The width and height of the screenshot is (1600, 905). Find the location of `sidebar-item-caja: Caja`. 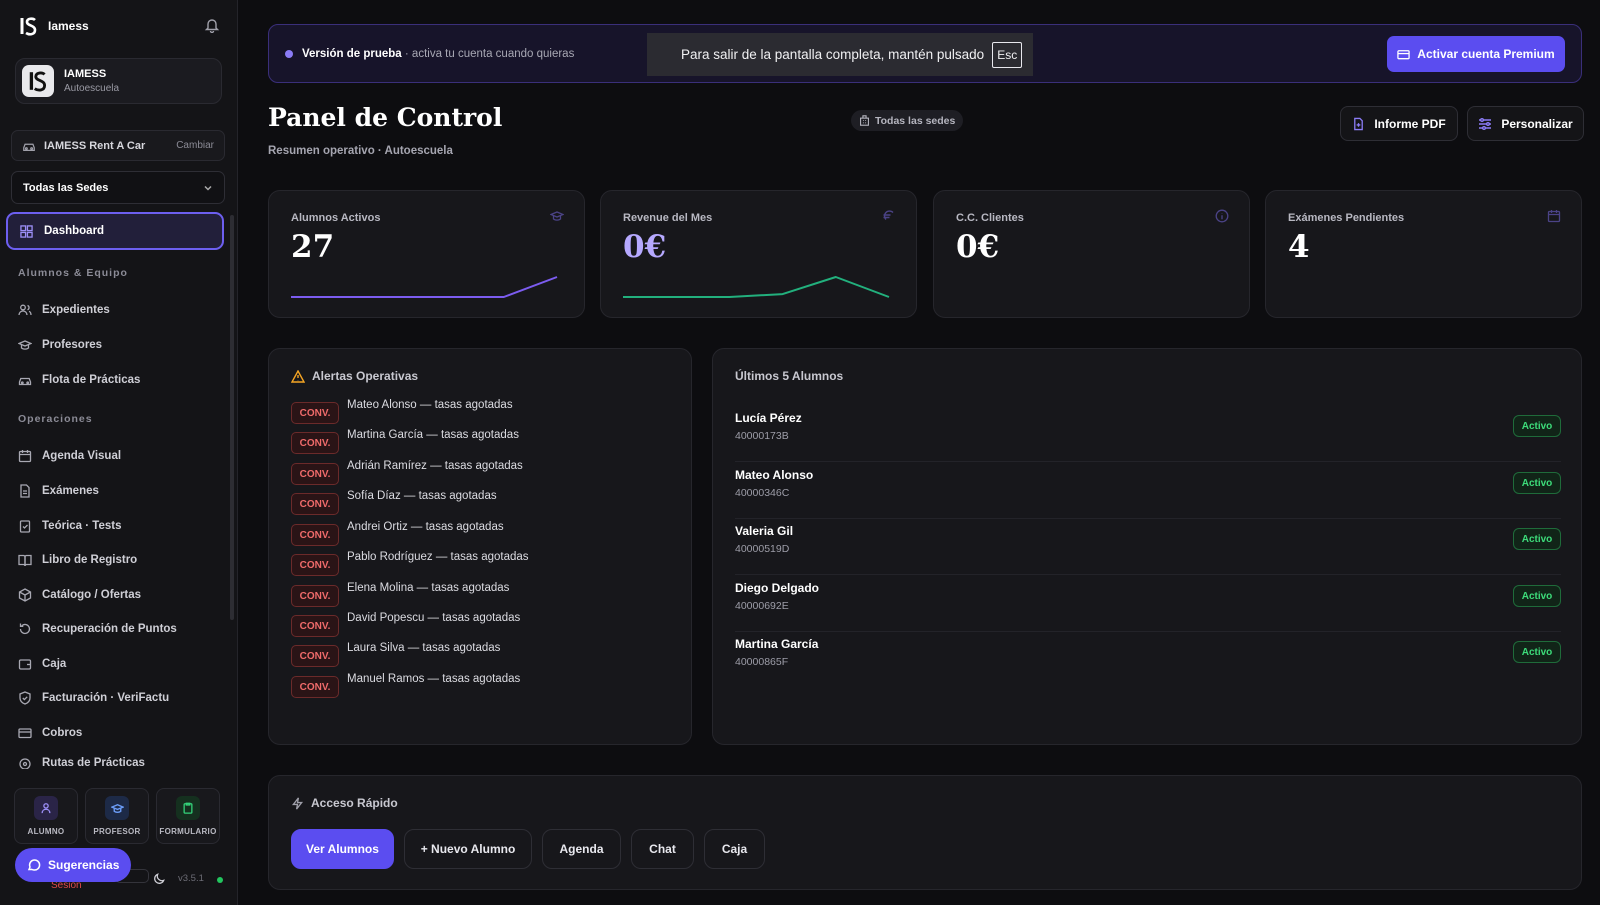

sidebar-item-caja: Caja is located at coordinates (42, 664).